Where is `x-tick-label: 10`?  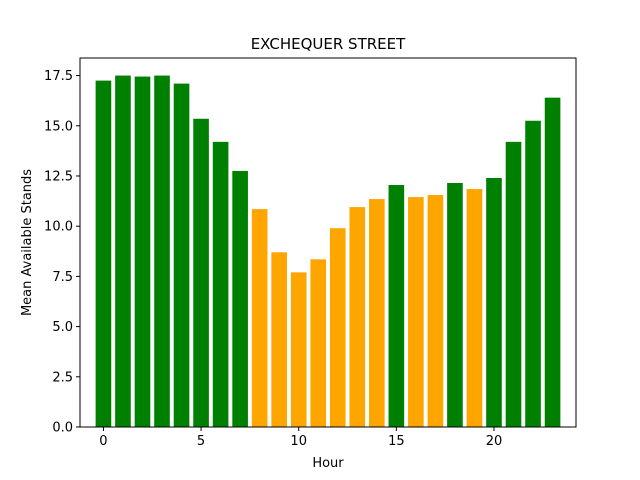
x-tick-label: 10 is located at coordinates (298, 441).